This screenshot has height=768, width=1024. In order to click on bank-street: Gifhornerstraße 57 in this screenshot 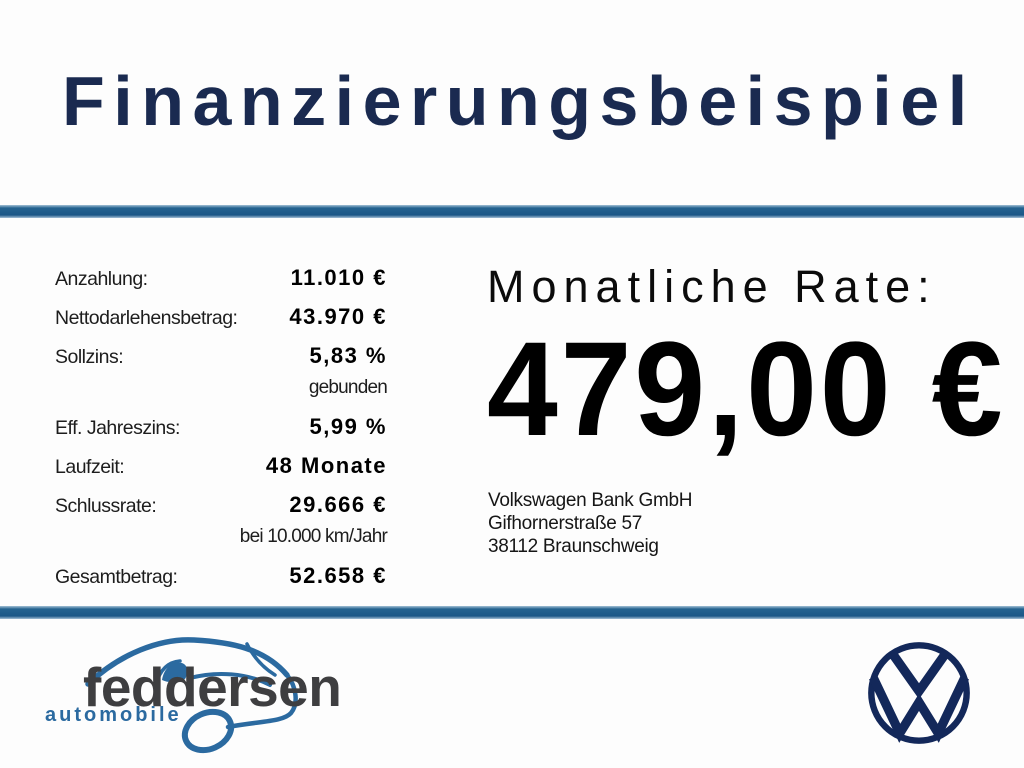, I will do `click(565, 523)`.